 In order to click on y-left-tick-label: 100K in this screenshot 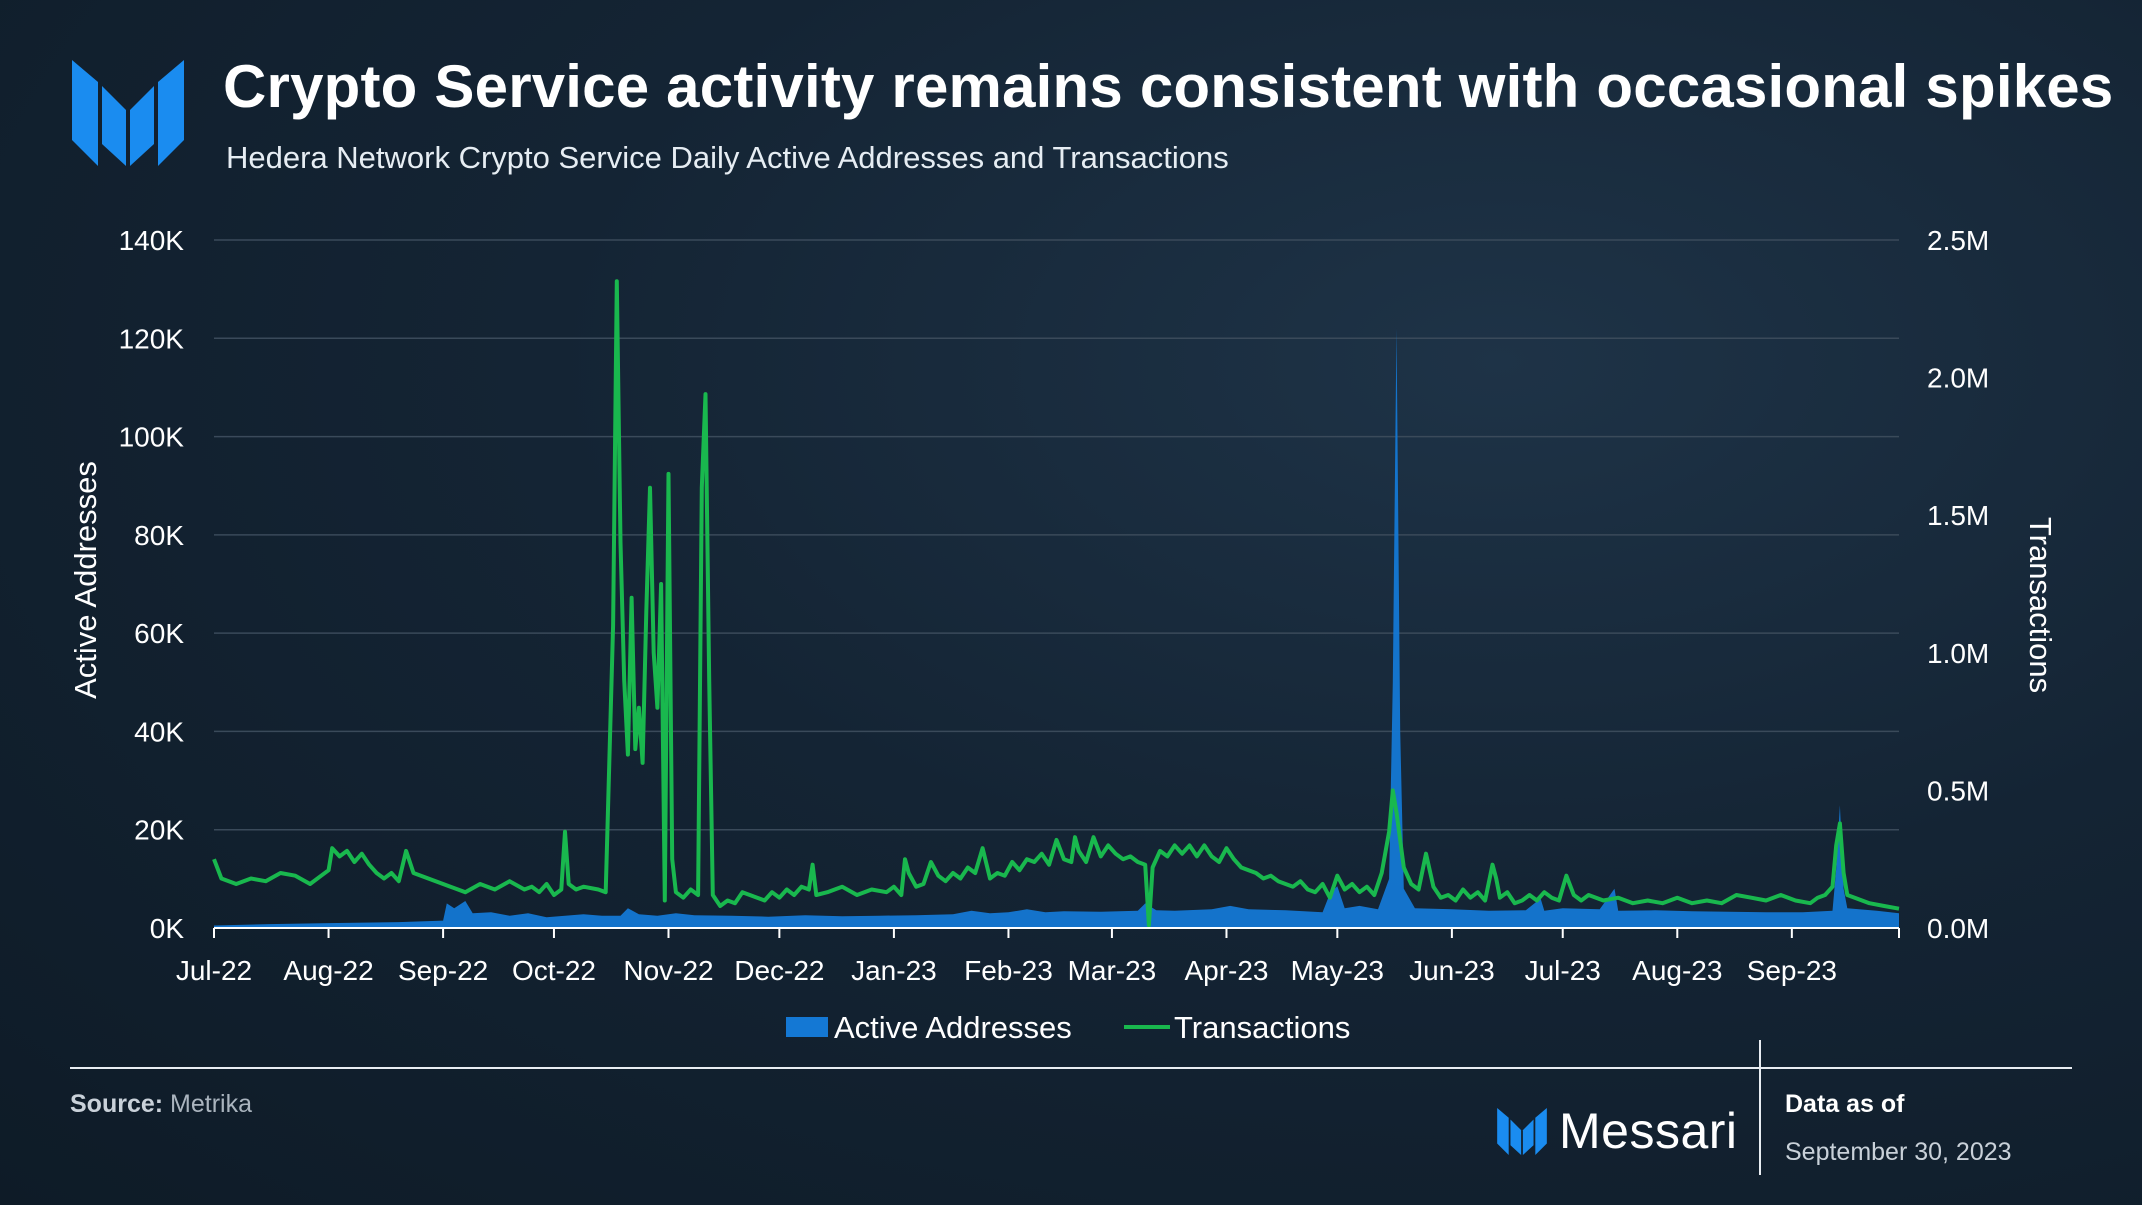, I will do `click(152, 437)`.